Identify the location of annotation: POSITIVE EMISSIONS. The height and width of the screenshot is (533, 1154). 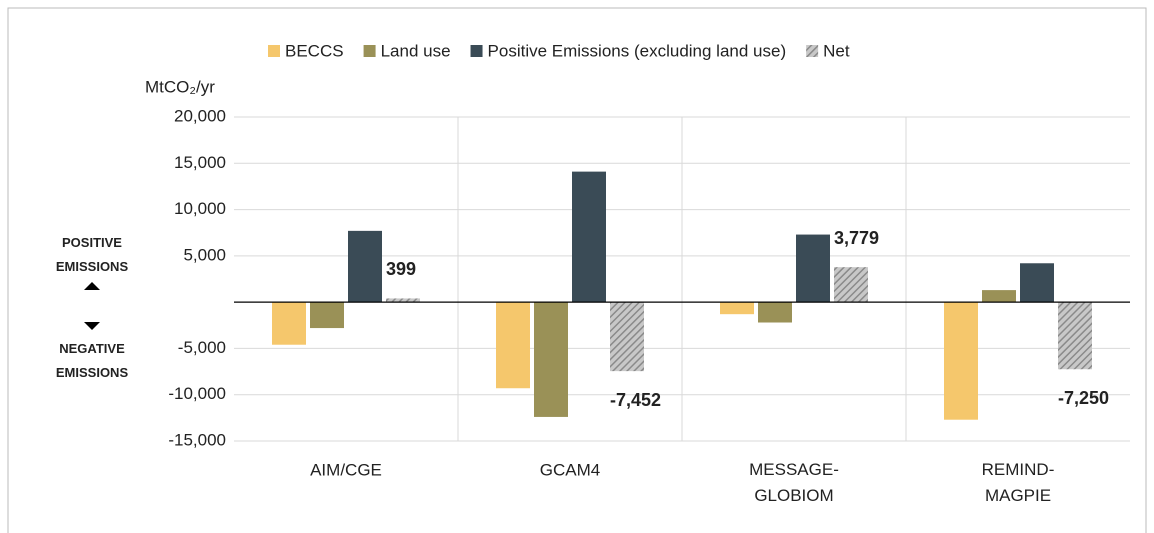
(92, 254).